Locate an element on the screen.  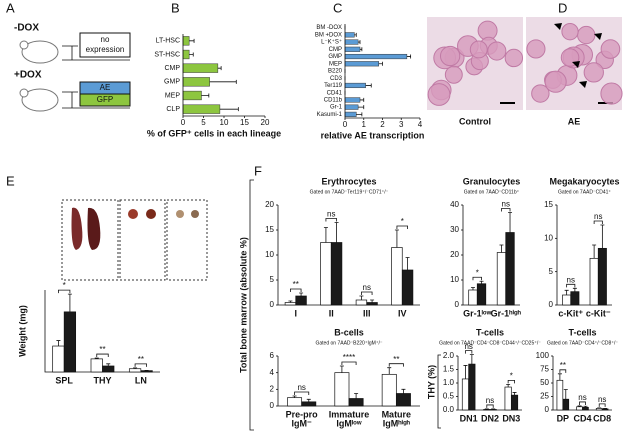
photo-frame is located at coordinates (142, 240).